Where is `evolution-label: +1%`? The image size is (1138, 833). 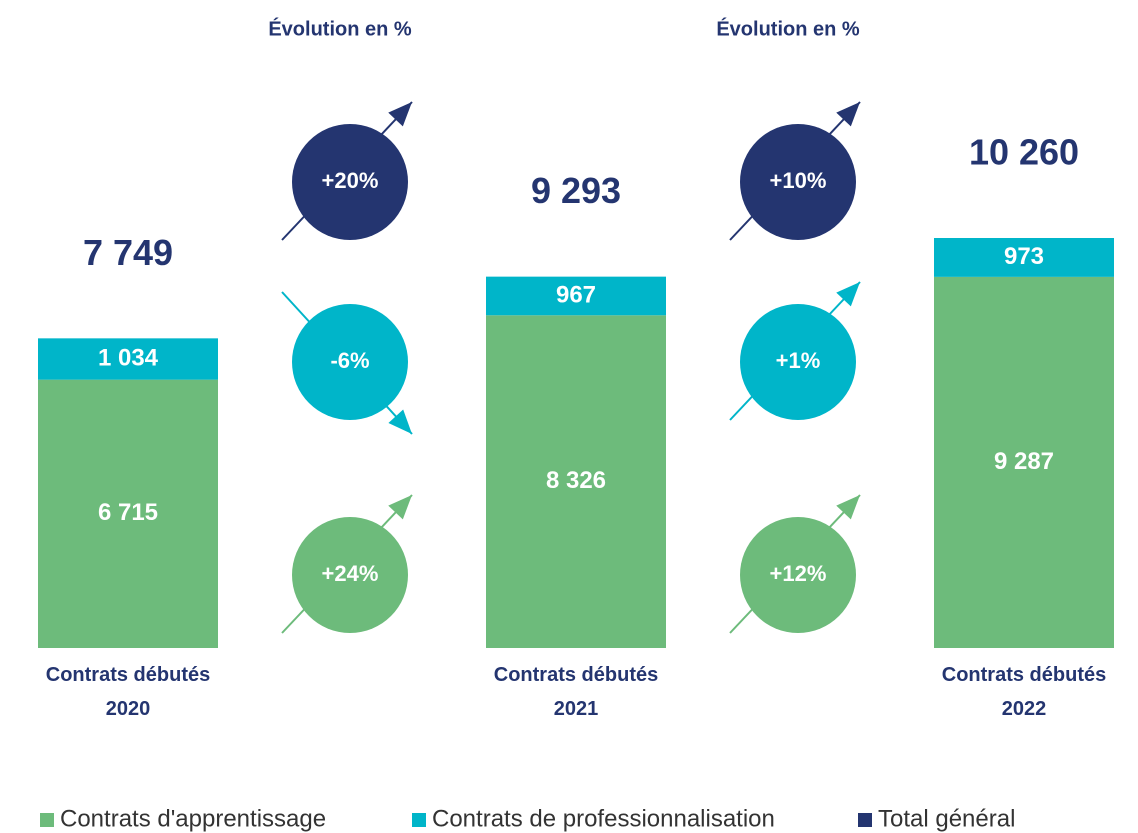
evolution-label: +1% is located at coordinates (798, 360).